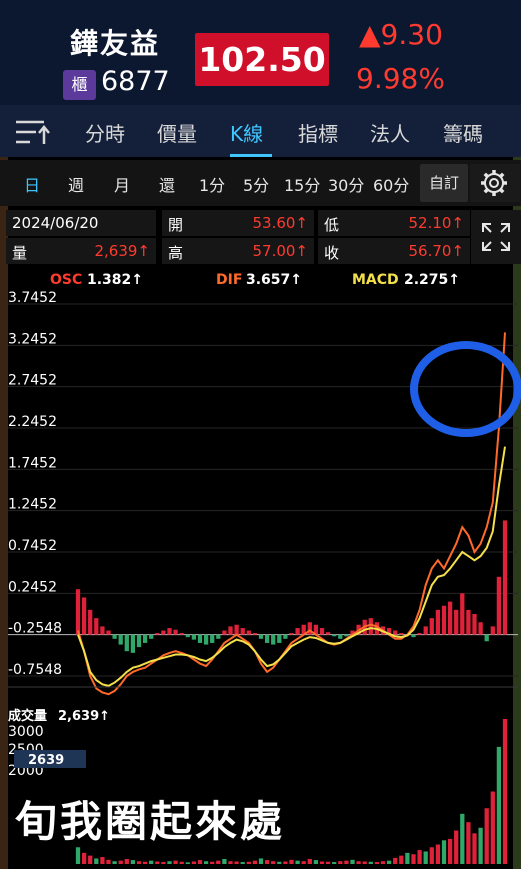 The width and height of the screenshot is (521, 869). What do you see at coordinates (256, 185) in the screenshot?
I see `period-5min: 5分` at bounding box center [256, 185].